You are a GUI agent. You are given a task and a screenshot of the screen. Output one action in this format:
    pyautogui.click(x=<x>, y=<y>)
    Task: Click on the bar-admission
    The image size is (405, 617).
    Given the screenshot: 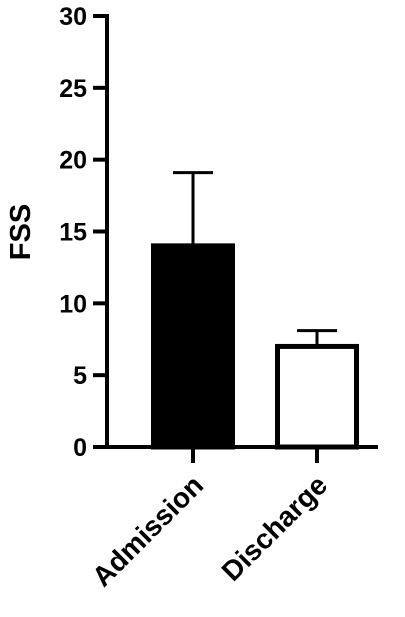 What is the action you would take?
    pyautogui.click(x=193, y=346)
    